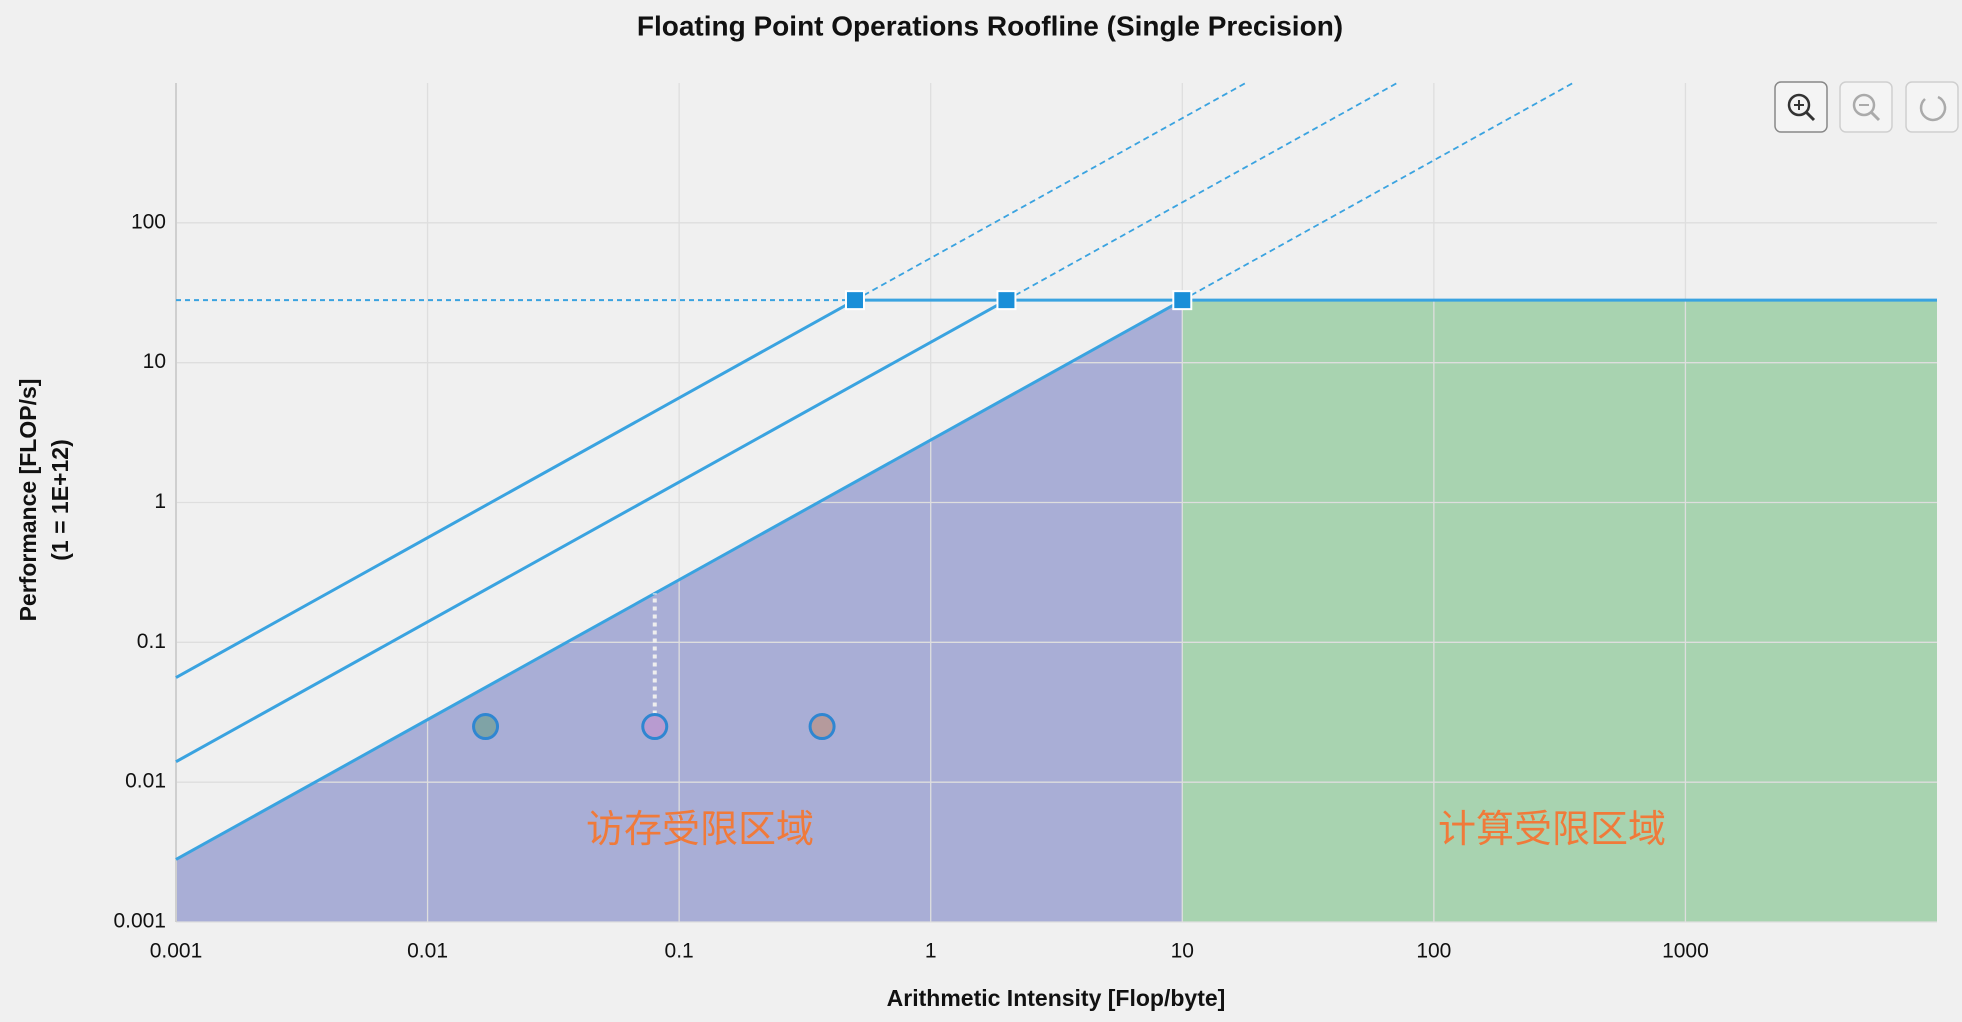 Image resolution: width=1962 pixels, height=1022 pixels. I want to click on x-axis-label: Arithmetic Intensity [Flop/byte], so click(1056, 998).